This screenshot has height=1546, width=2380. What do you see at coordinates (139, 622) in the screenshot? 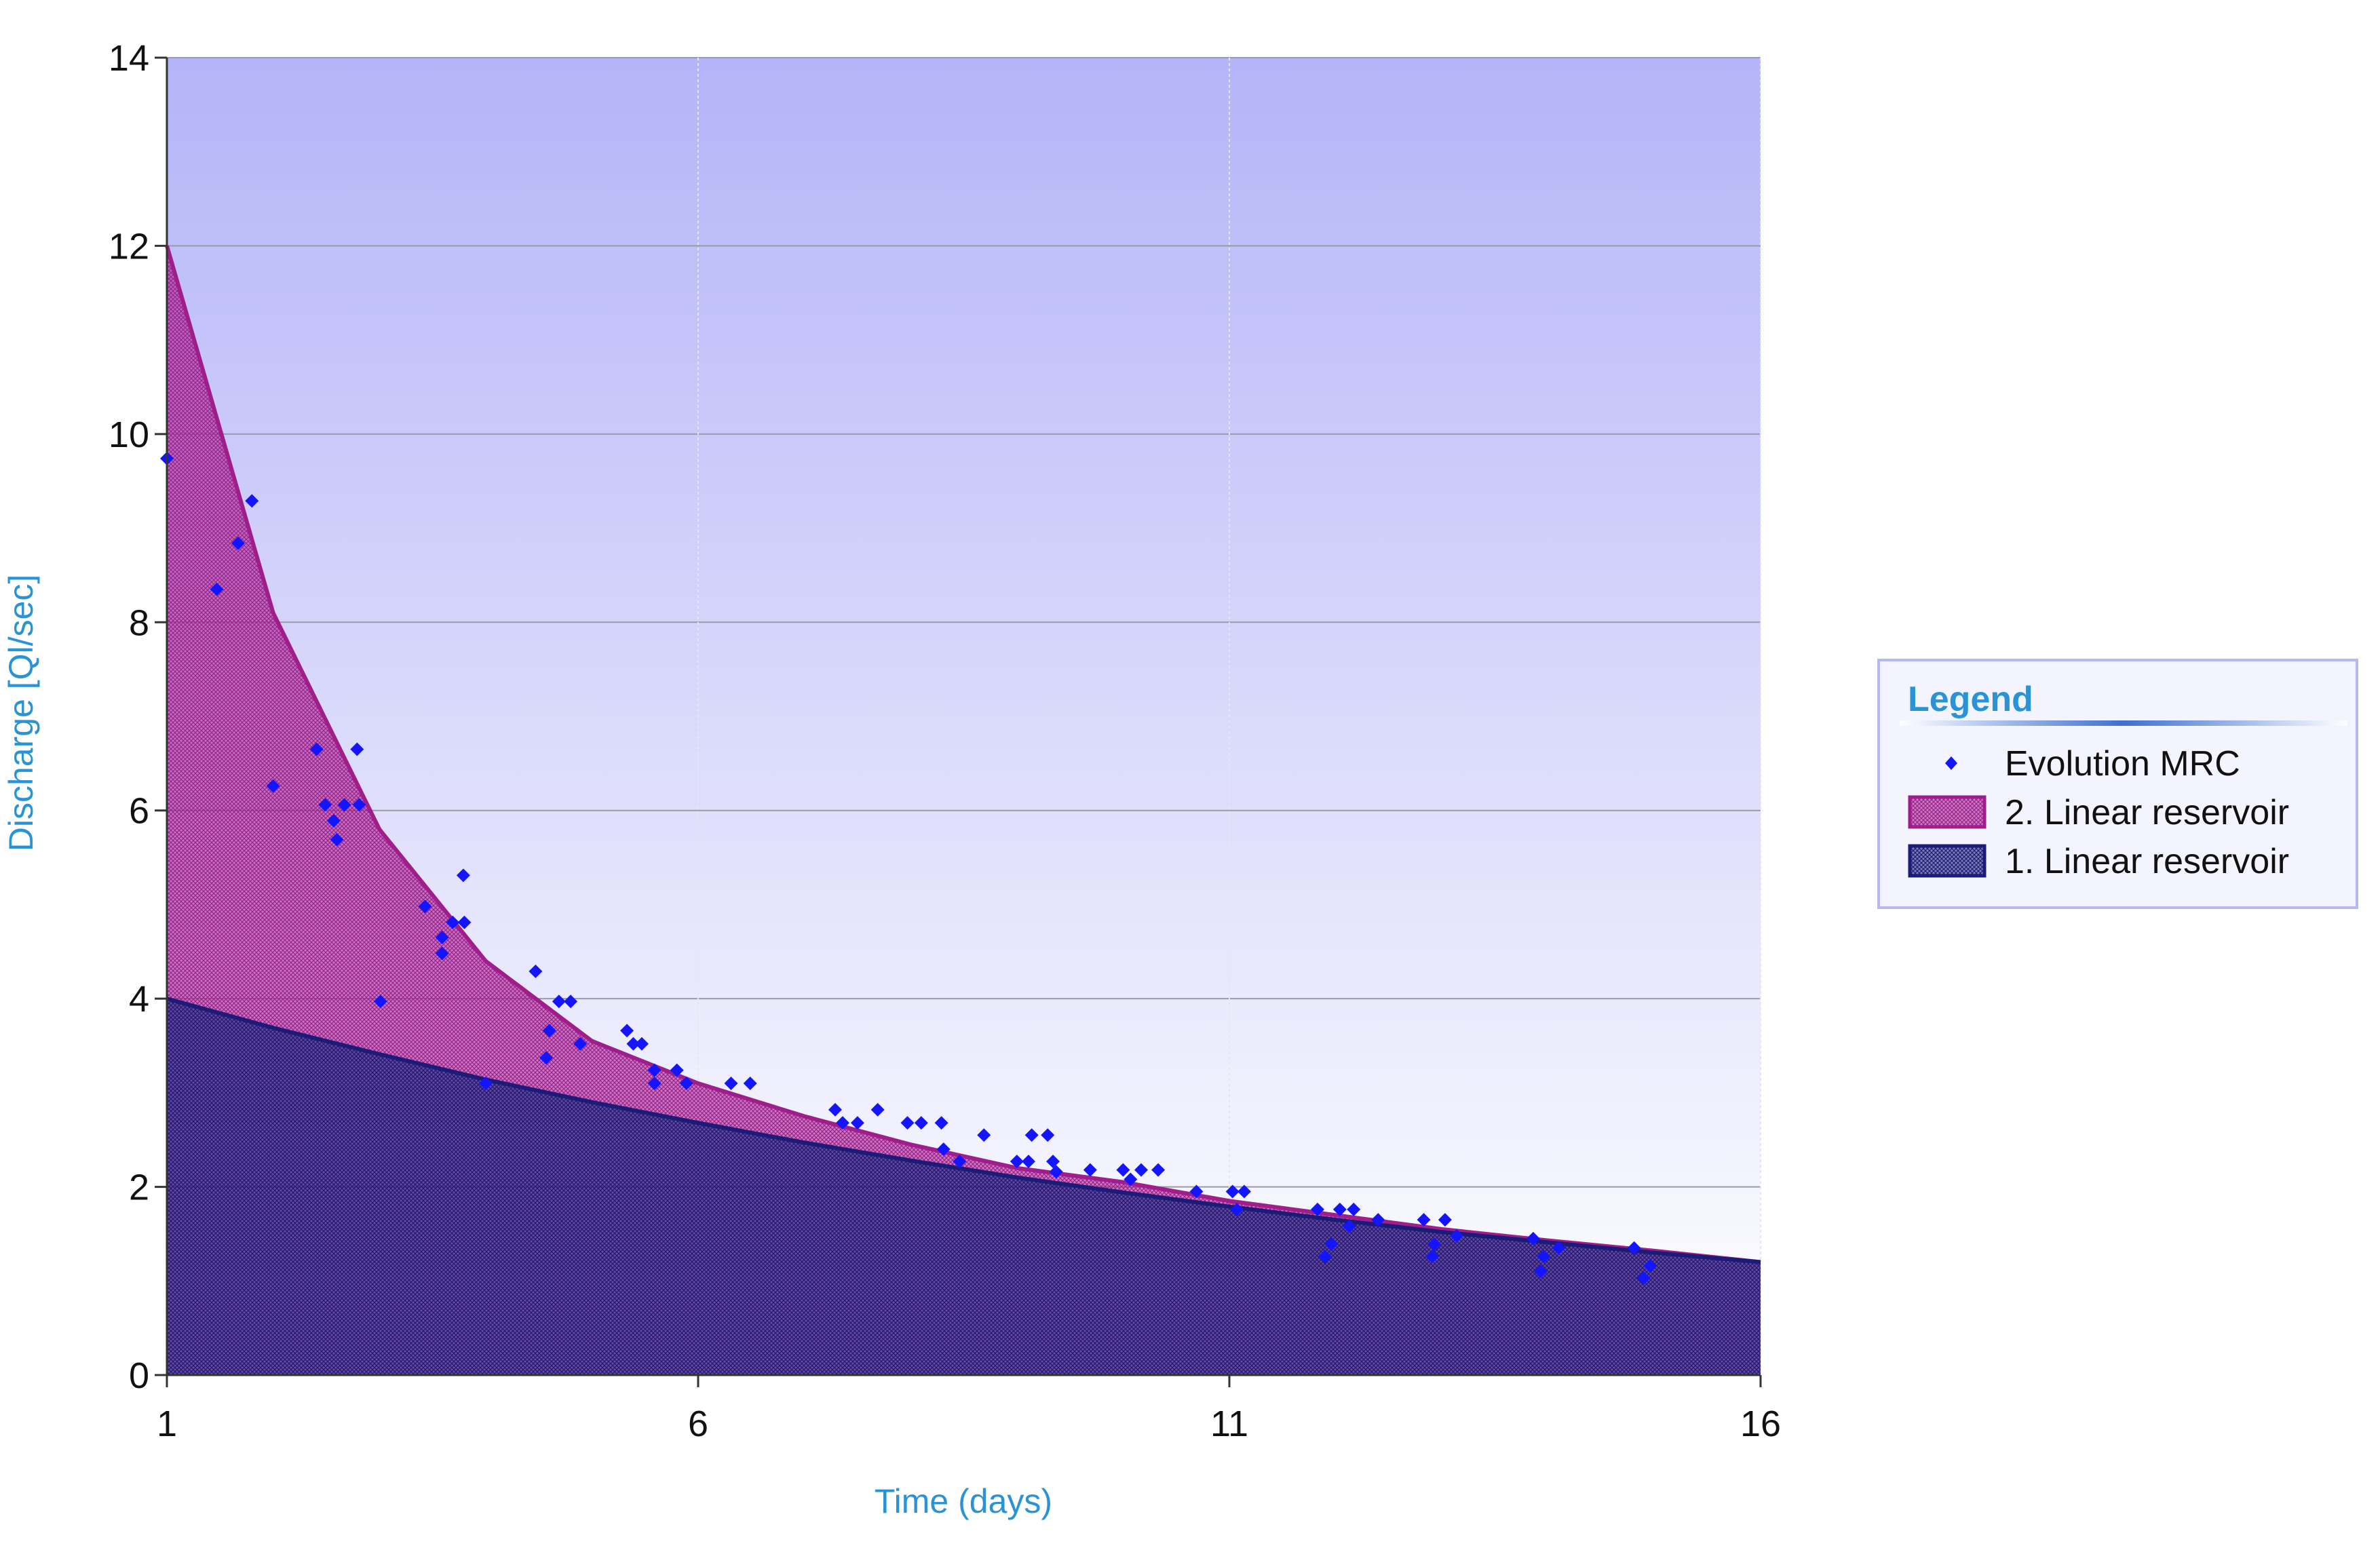
I see `y-tick-label: 8` at bounding box center [139, 622].